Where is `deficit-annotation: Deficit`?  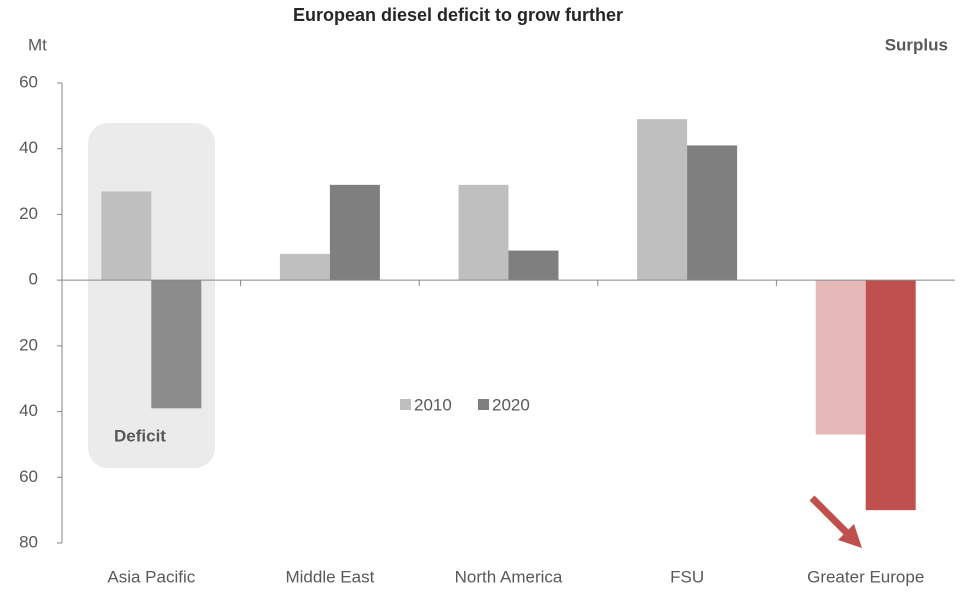 deficit-annotation: Deficit is located at coordinates (140, 435).